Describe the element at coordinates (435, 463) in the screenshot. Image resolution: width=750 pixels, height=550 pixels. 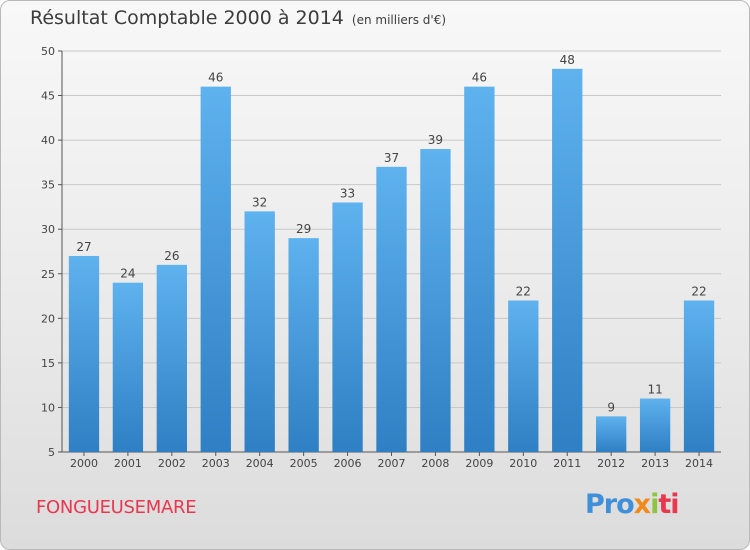
I see `x-tick-label: 2008` at that location.